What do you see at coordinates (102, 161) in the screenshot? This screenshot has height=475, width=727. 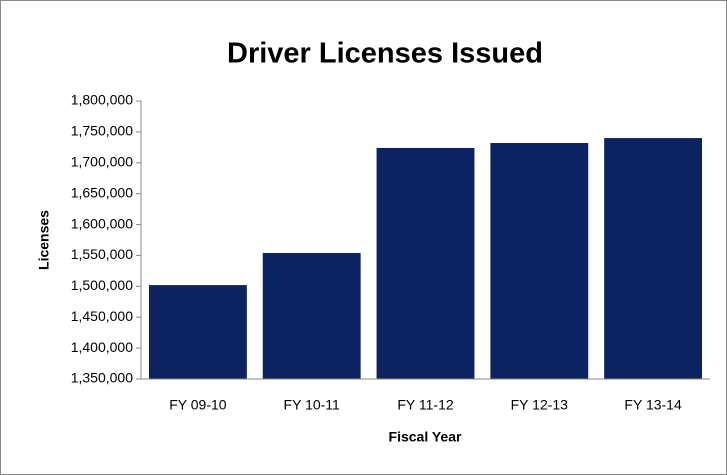 I see `y-tick-label: 1,700,000` at bounding box center [102, 161].